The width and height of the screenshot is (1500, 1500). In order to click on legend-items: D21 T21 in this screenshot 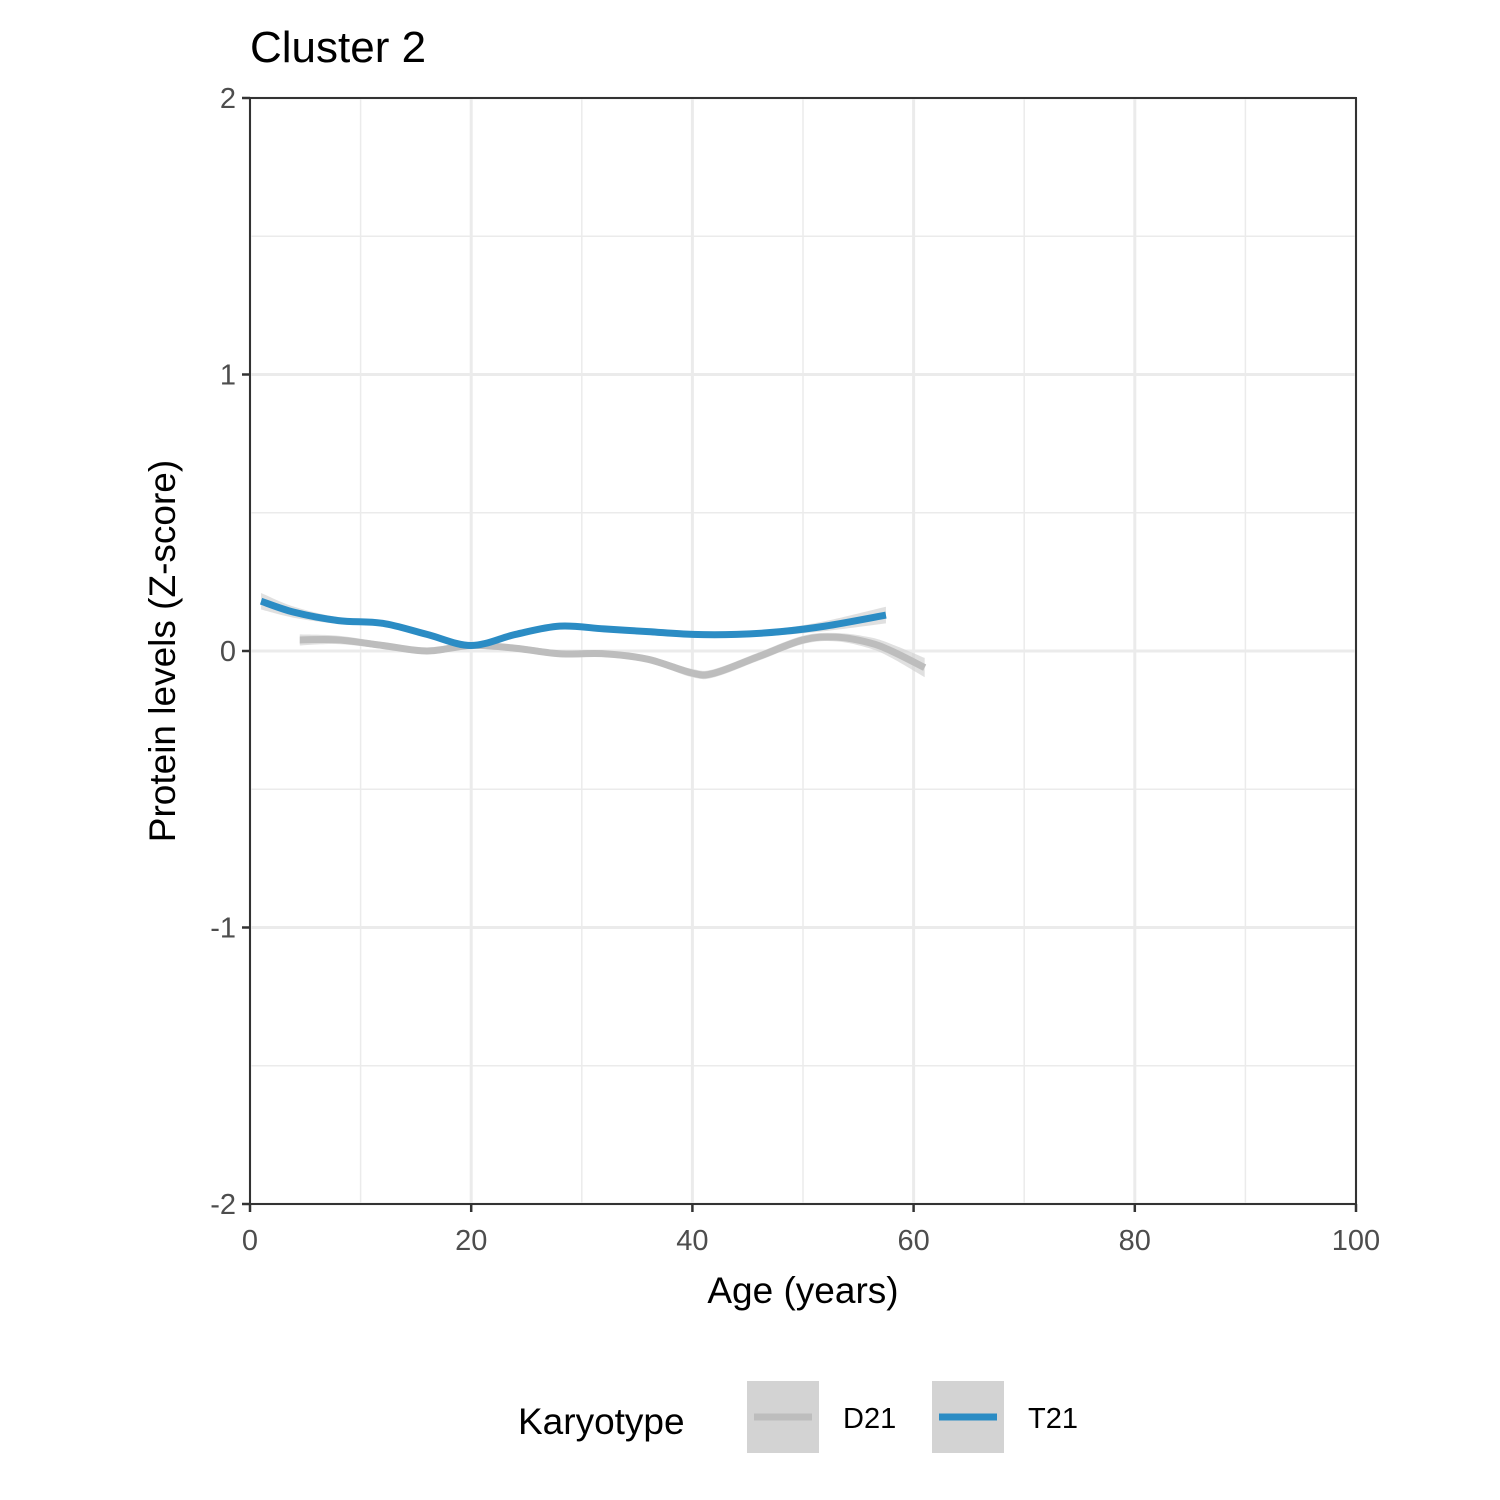, I will do `click(912, 1417)`.